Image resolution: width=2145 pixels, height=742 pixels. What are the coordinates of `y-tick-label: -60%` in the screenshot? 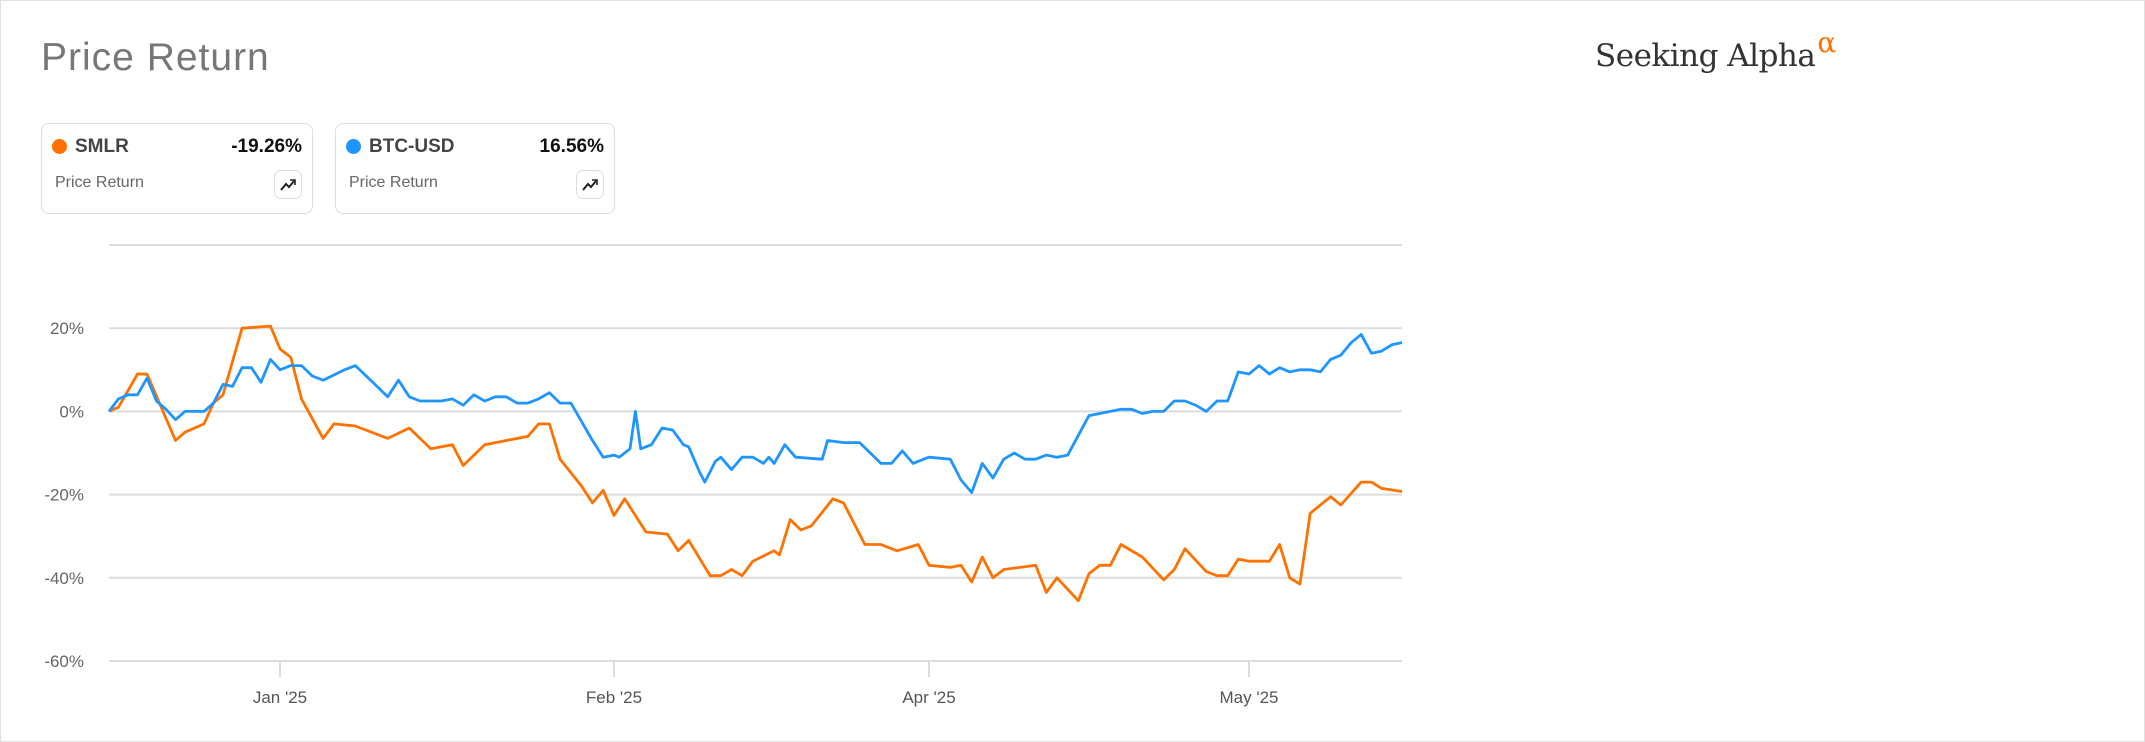 It's located at (64, 661).